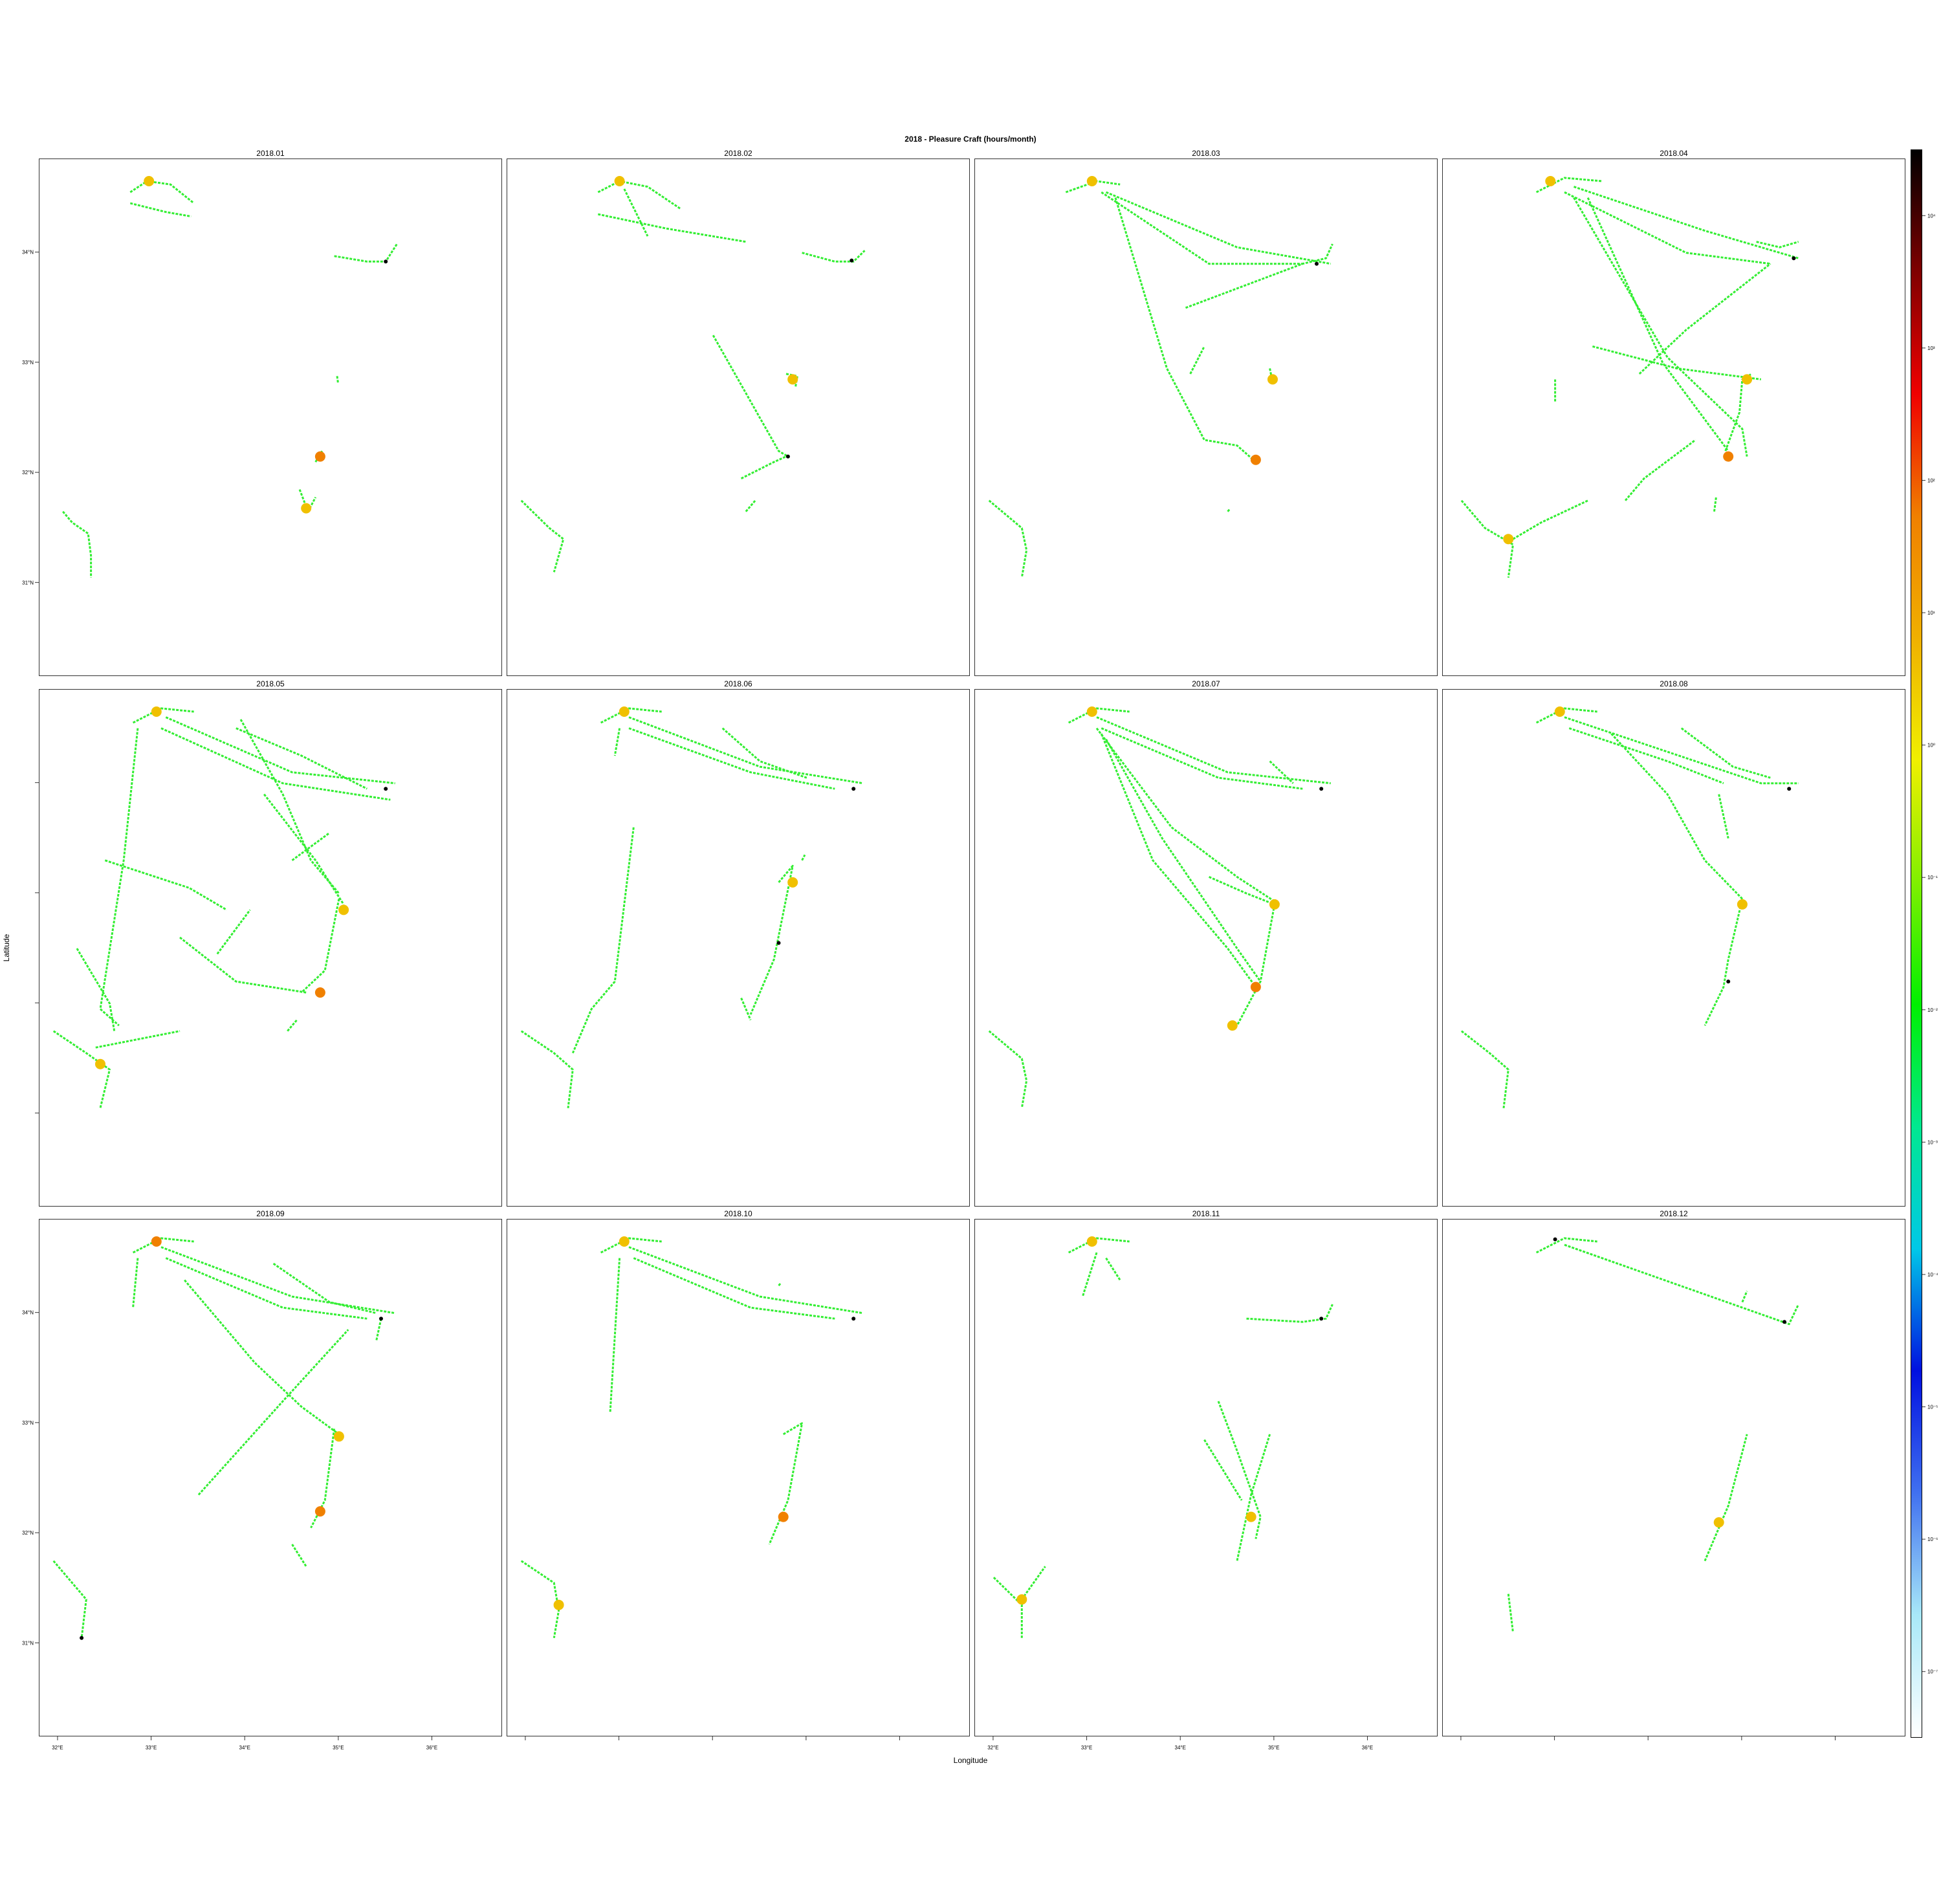 Image resolution: width=1941 pixels, height=1904 pixels. I want to click on x-tick-label: 35°E, so click(339, 1748).